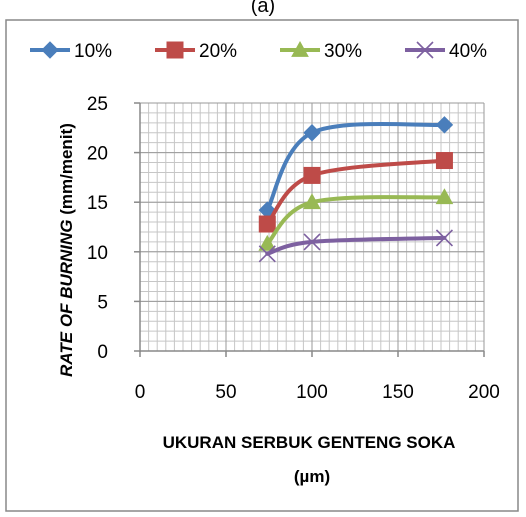 The height and width of the screenshot is (517, 526). I want to click on series-20pct, so click(355, 192).